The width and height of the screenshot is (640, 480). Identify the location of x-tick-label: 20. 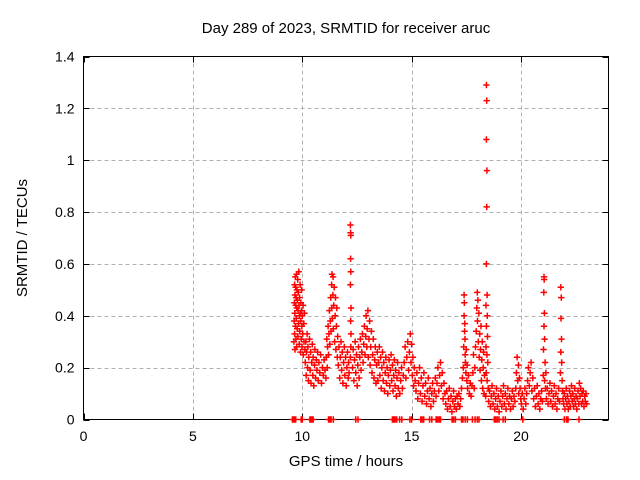
(521, 436).